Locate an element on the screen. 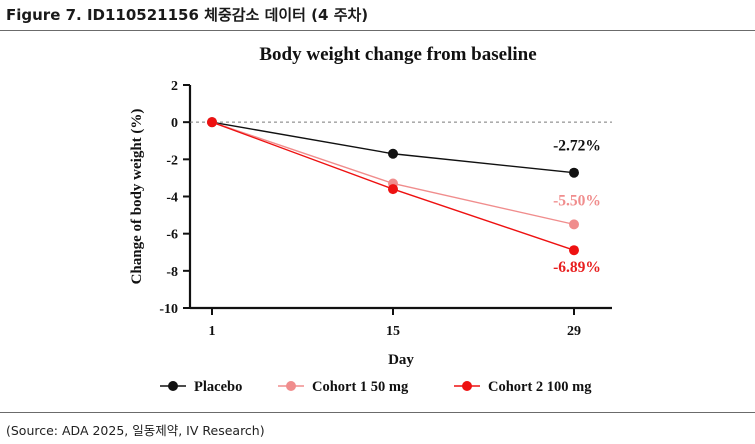 The image size is (755, 444). legend-label-2: Cohort 2 100 mg is located at coordinates (540, 387).